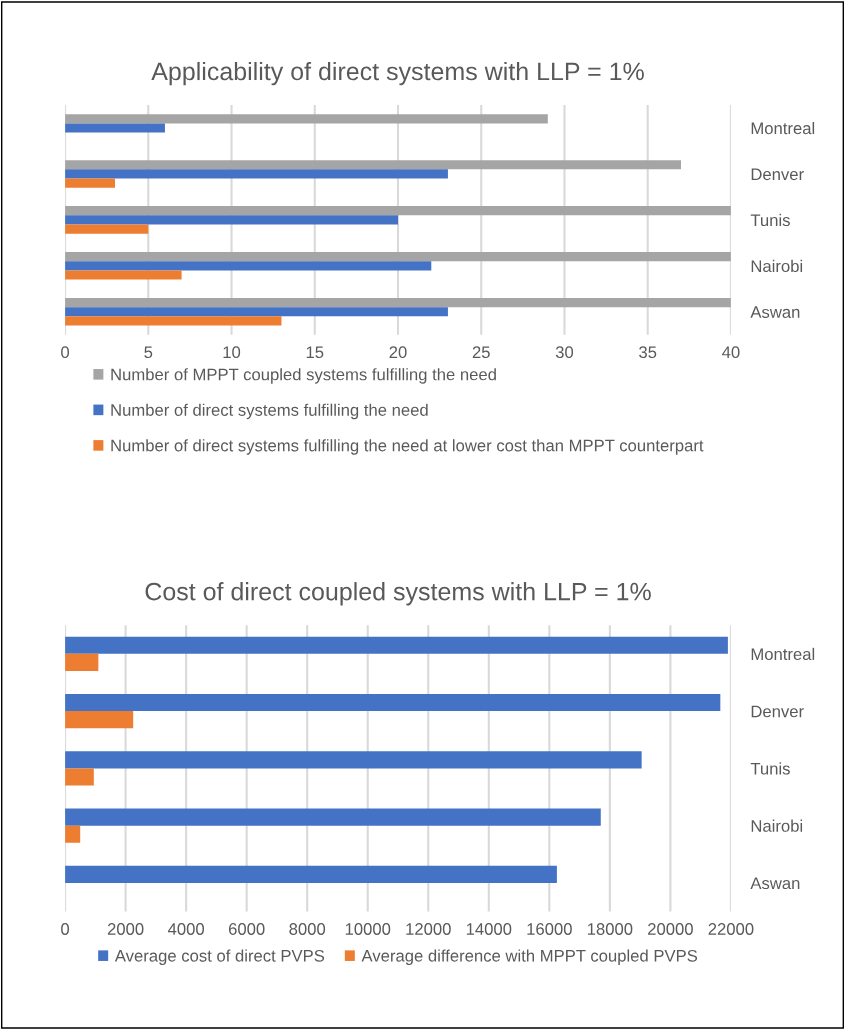 The height and width of the screenshot is (1030, 845). Describe the element at coordinates (246, 929) in the screenshot. I see `x-tick-label: 6000` at that location.